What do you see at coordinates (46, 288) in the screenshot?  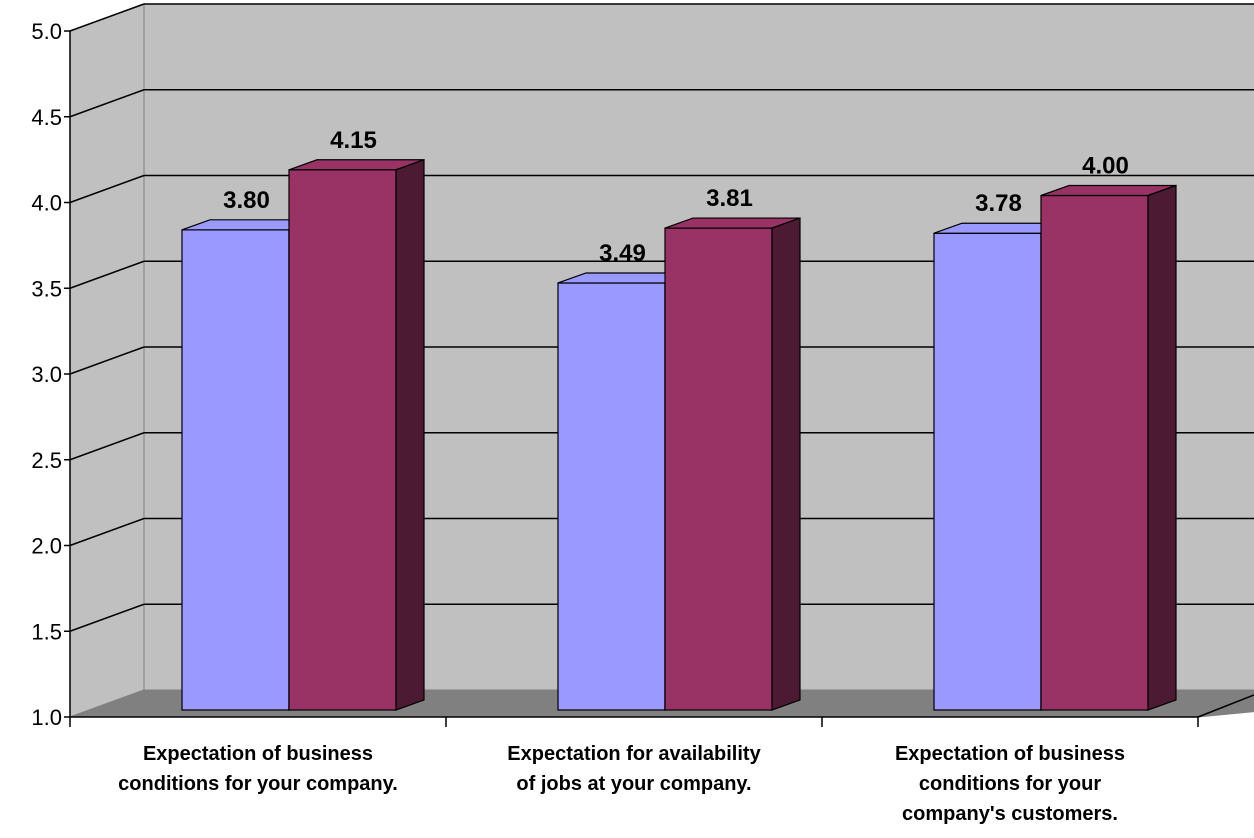 I see `y-tick-label: 3.5` at bounding box center [46, 288].